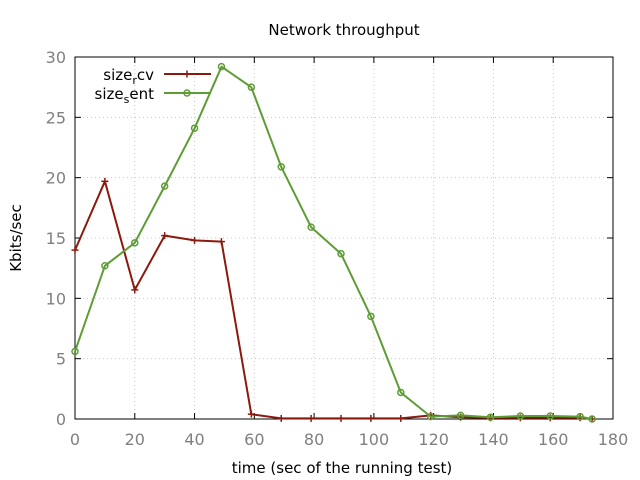 This screenshot has height=480, width=640. Describe the element at coordinates (553, 439) in the screenshot. I see `x-tick-label: 160` at that location.